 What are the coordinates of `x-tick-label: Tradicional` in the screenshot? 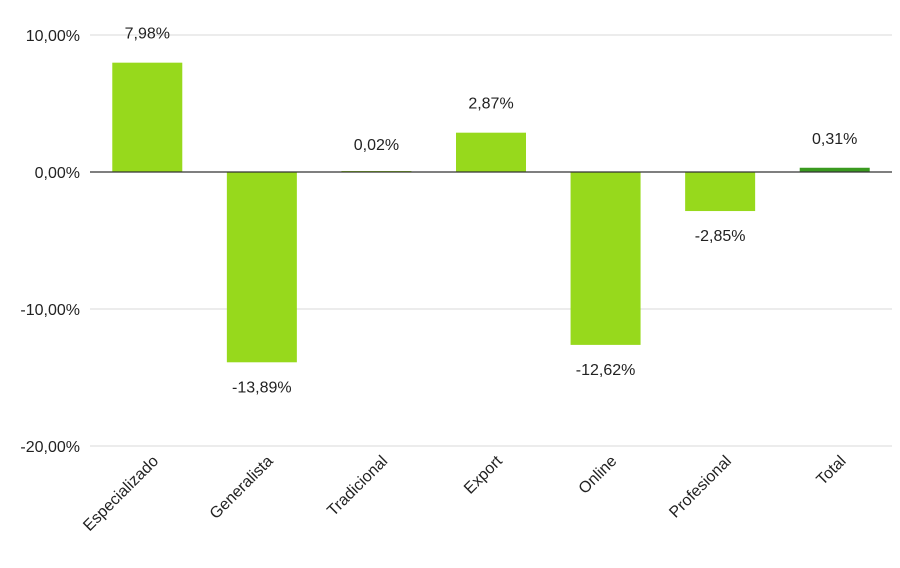 It's located at (357, 486).